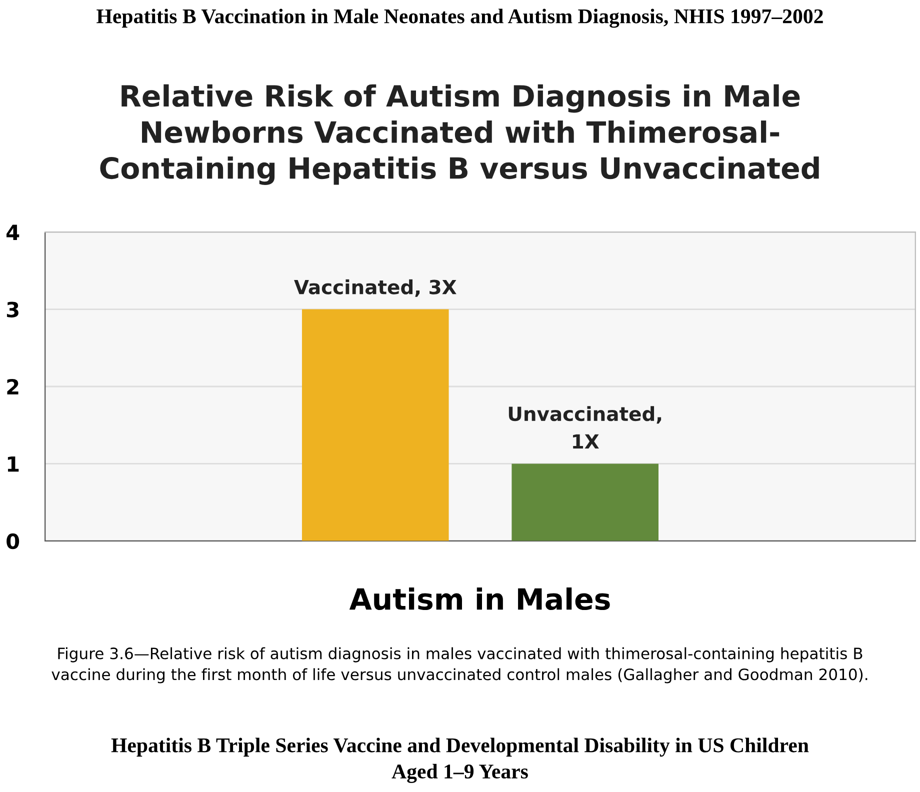  What do you see at coordinates (585, 427) in the screenshot?
I see `data-label: Unvaccinated, 1X` at bounding box center [585, 427].